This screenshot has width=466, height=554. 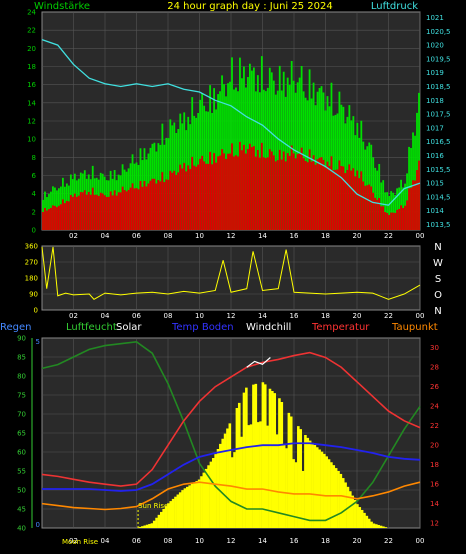 What do you see at coordinates (438, 295) in the screenshot?
I see `compass-label: O` at bounding box center [438, 295].